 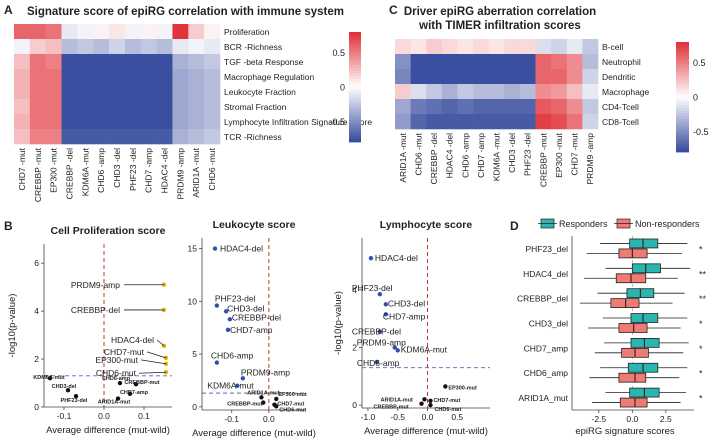 I want to click on scatter-lymphocyte-x-tick-1: -0.5, so click(x=397, y=417).